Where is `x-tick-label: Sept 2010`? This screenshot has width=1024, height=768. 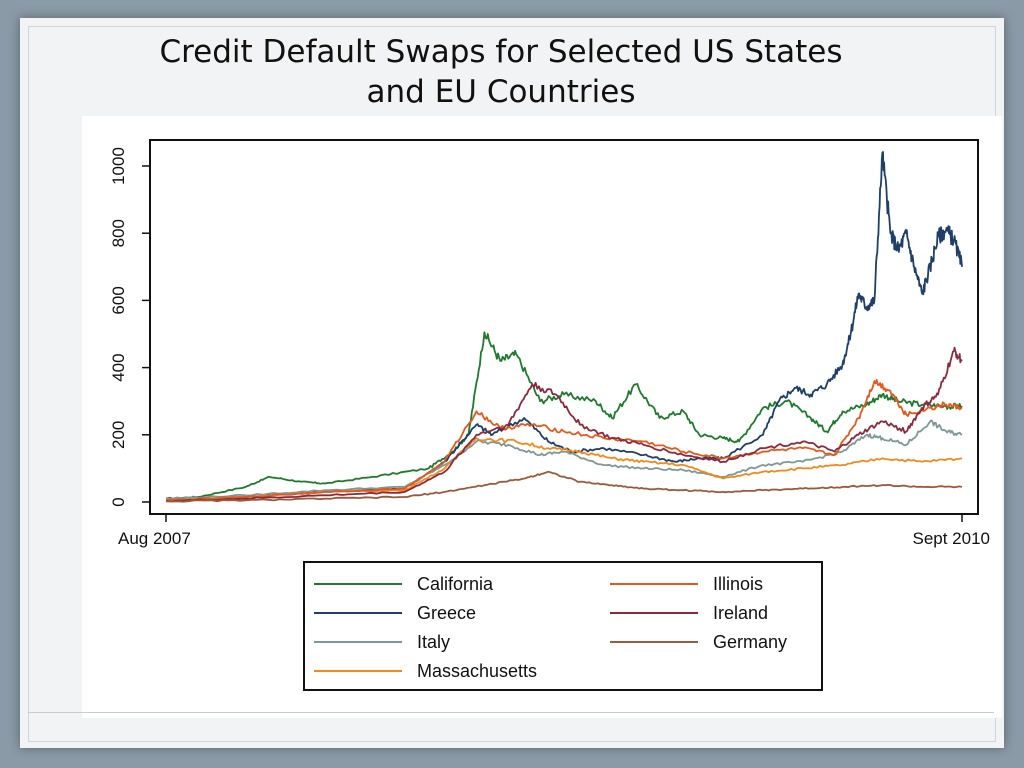
x-tick-label: Sept 2010 is located at coordinates (951, 538).